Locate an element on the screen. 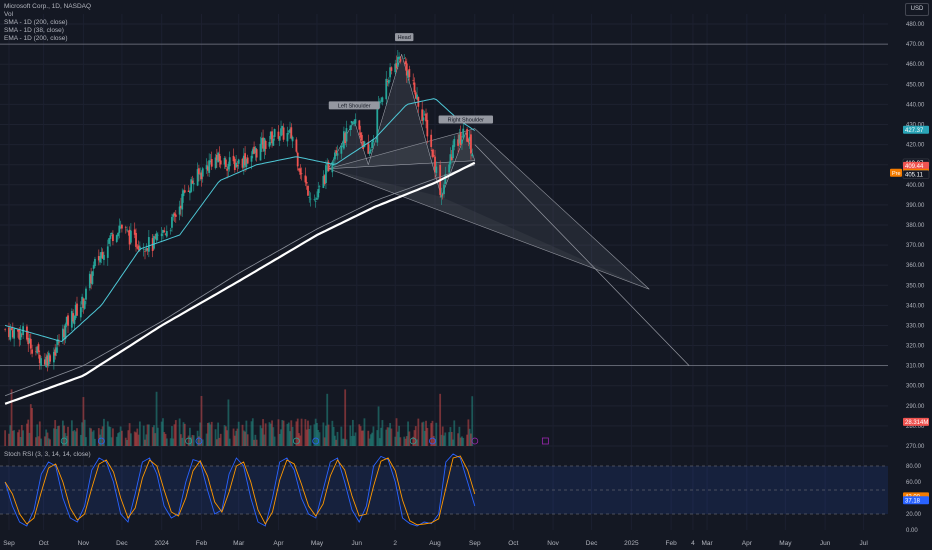  currency-button: USD is located at coordinates (917, 9).